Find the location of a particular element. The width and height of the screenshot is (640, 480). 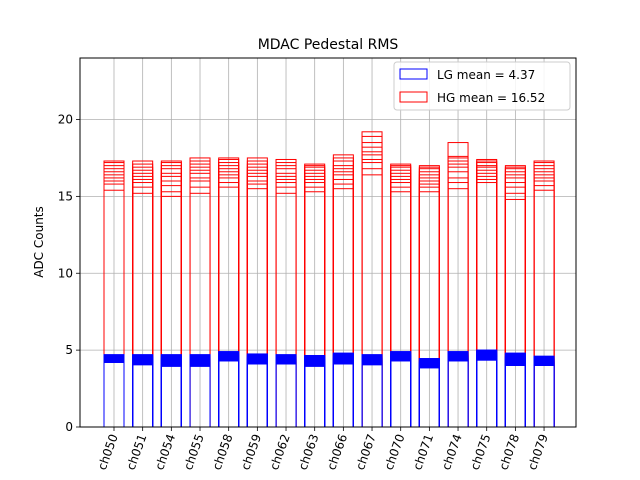

chart-title: MDAC Pedestal RMS is located at coordinates (328, 45).